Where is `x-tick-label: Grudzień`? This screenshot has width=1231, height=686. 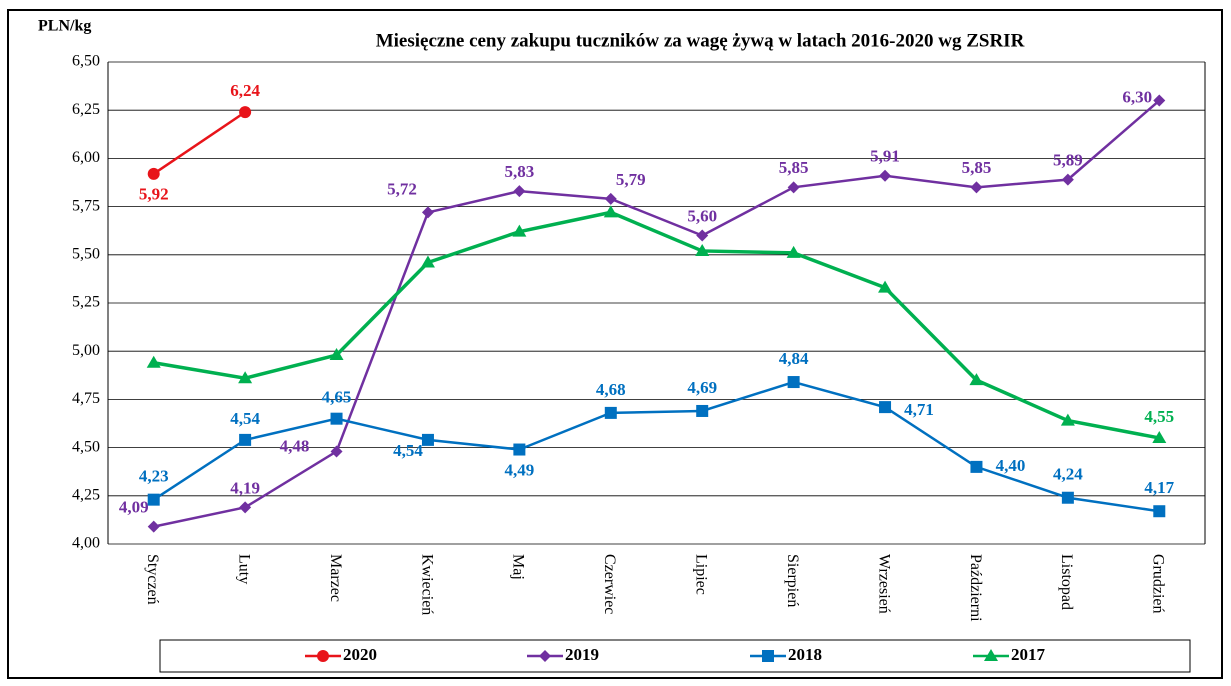
x-tick-label: Grudzień is located at coordinates (1158, 584).